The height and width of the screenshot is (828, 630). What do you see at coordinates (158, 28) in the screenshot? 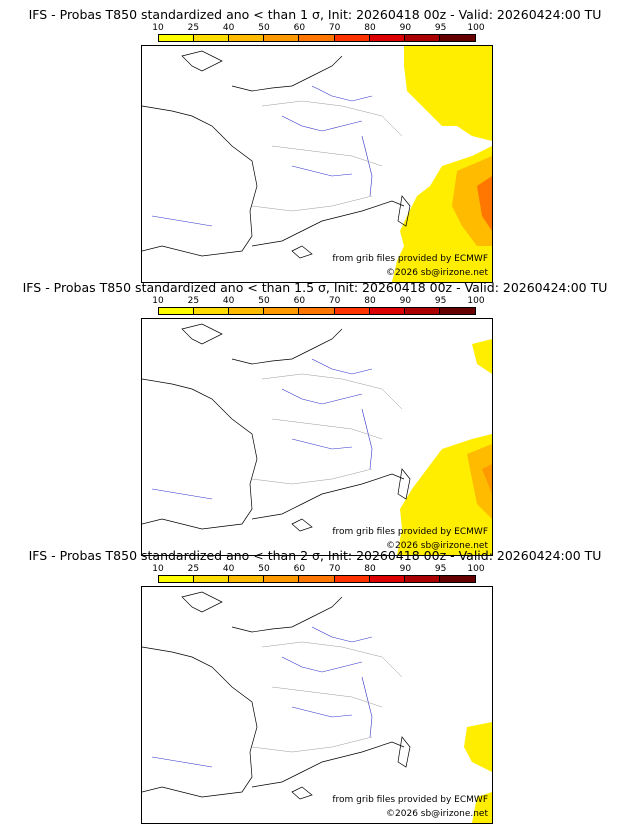
I see `scale-tick-label: 10` at bounding box center [158, 28].